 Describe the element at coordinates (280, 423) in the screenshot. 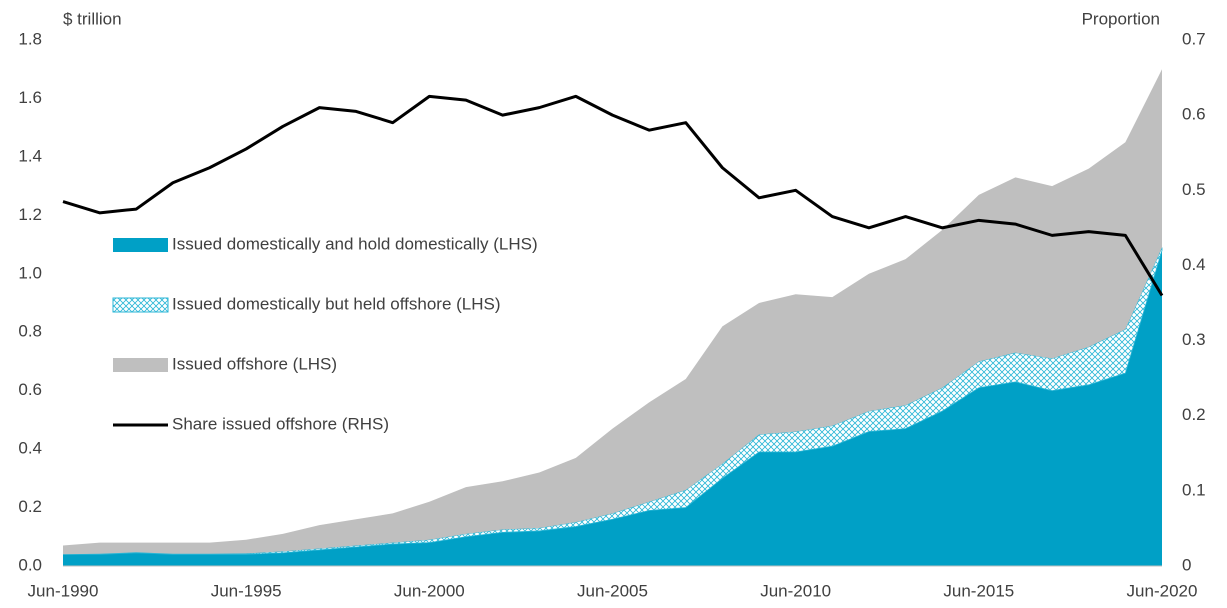

I see `legend-label: Share issued offshore (RHS)` at that location.